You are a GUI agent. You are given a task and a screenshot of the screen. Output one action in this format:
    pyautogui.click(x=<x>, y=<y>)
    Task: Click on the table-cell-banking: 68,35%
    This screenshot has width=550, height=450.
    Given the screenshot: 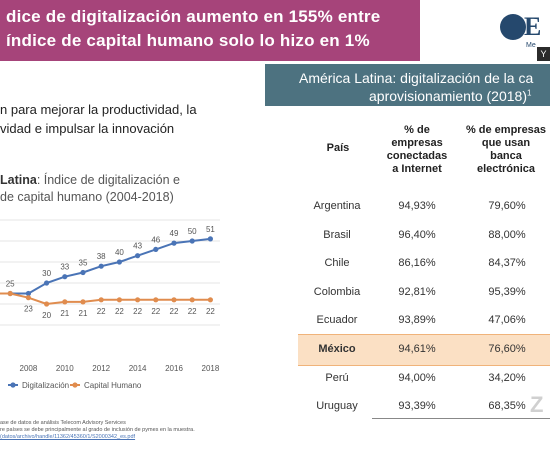 What is the action you would take?
    pyautogui.click(x=507, y=406)
    